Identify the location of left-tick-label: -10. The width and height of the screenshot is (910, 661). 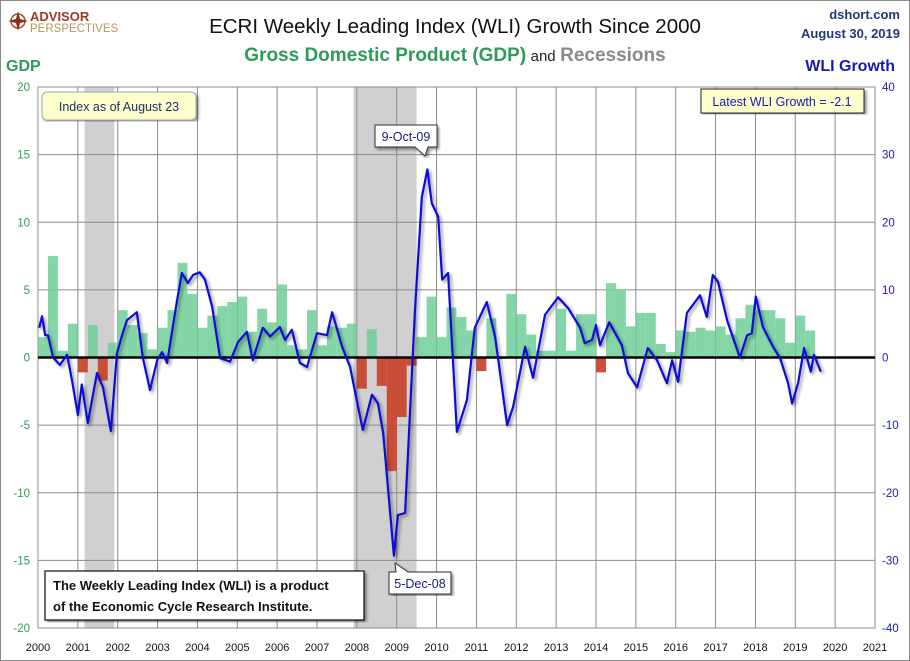
(21, 494).